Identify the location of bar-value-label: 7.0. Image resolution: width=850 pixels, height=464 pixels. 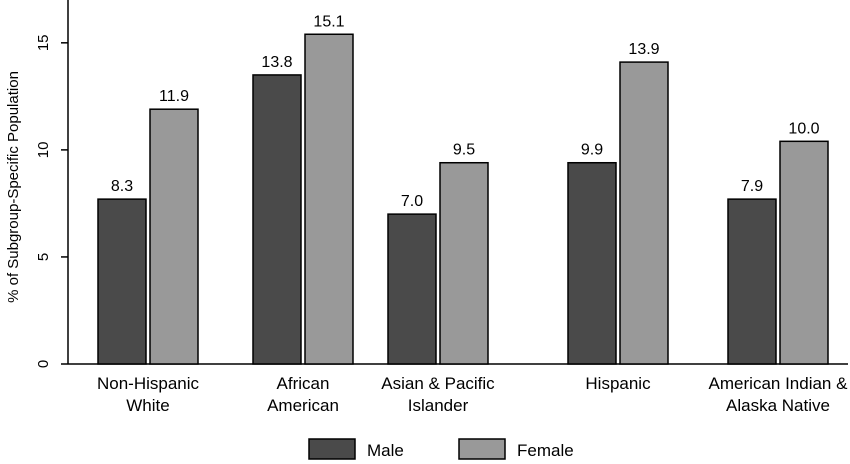
(412, 201).